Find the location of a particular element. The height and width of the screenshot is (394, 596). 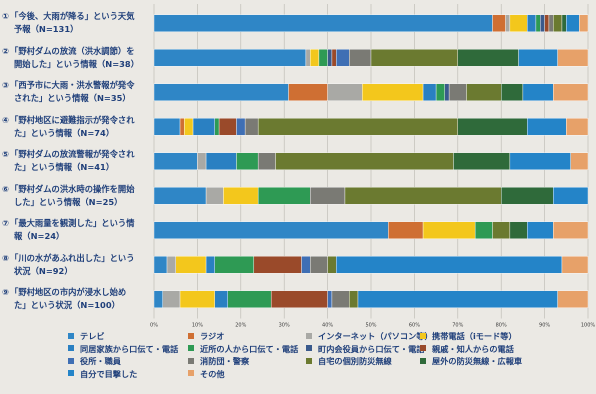

category-label-line2: た」という情報（N=74） is located at coordinates (64, 132).